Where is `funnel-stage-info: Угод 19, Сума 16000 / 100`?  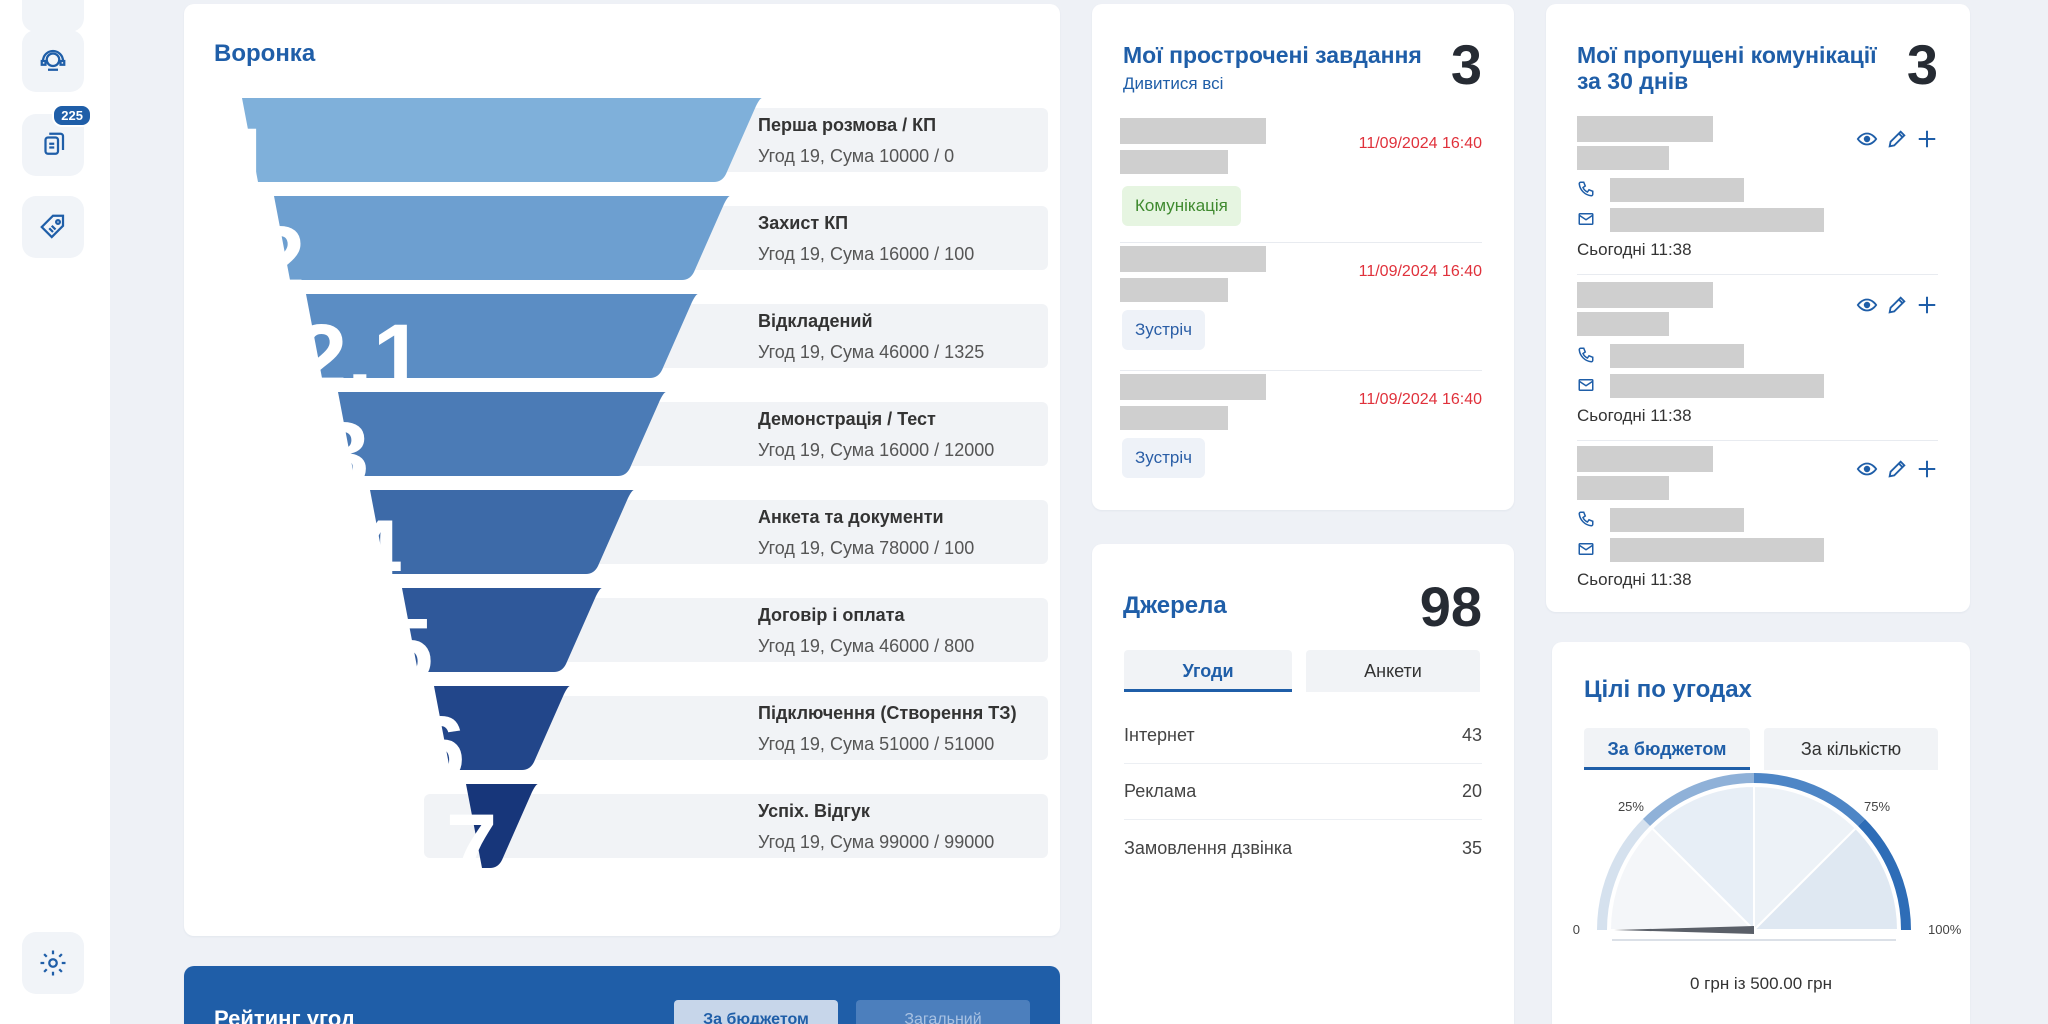 funnel-stage-info: Угод 19, Сума 16000 / 100 is located at coordinates (866, 254).